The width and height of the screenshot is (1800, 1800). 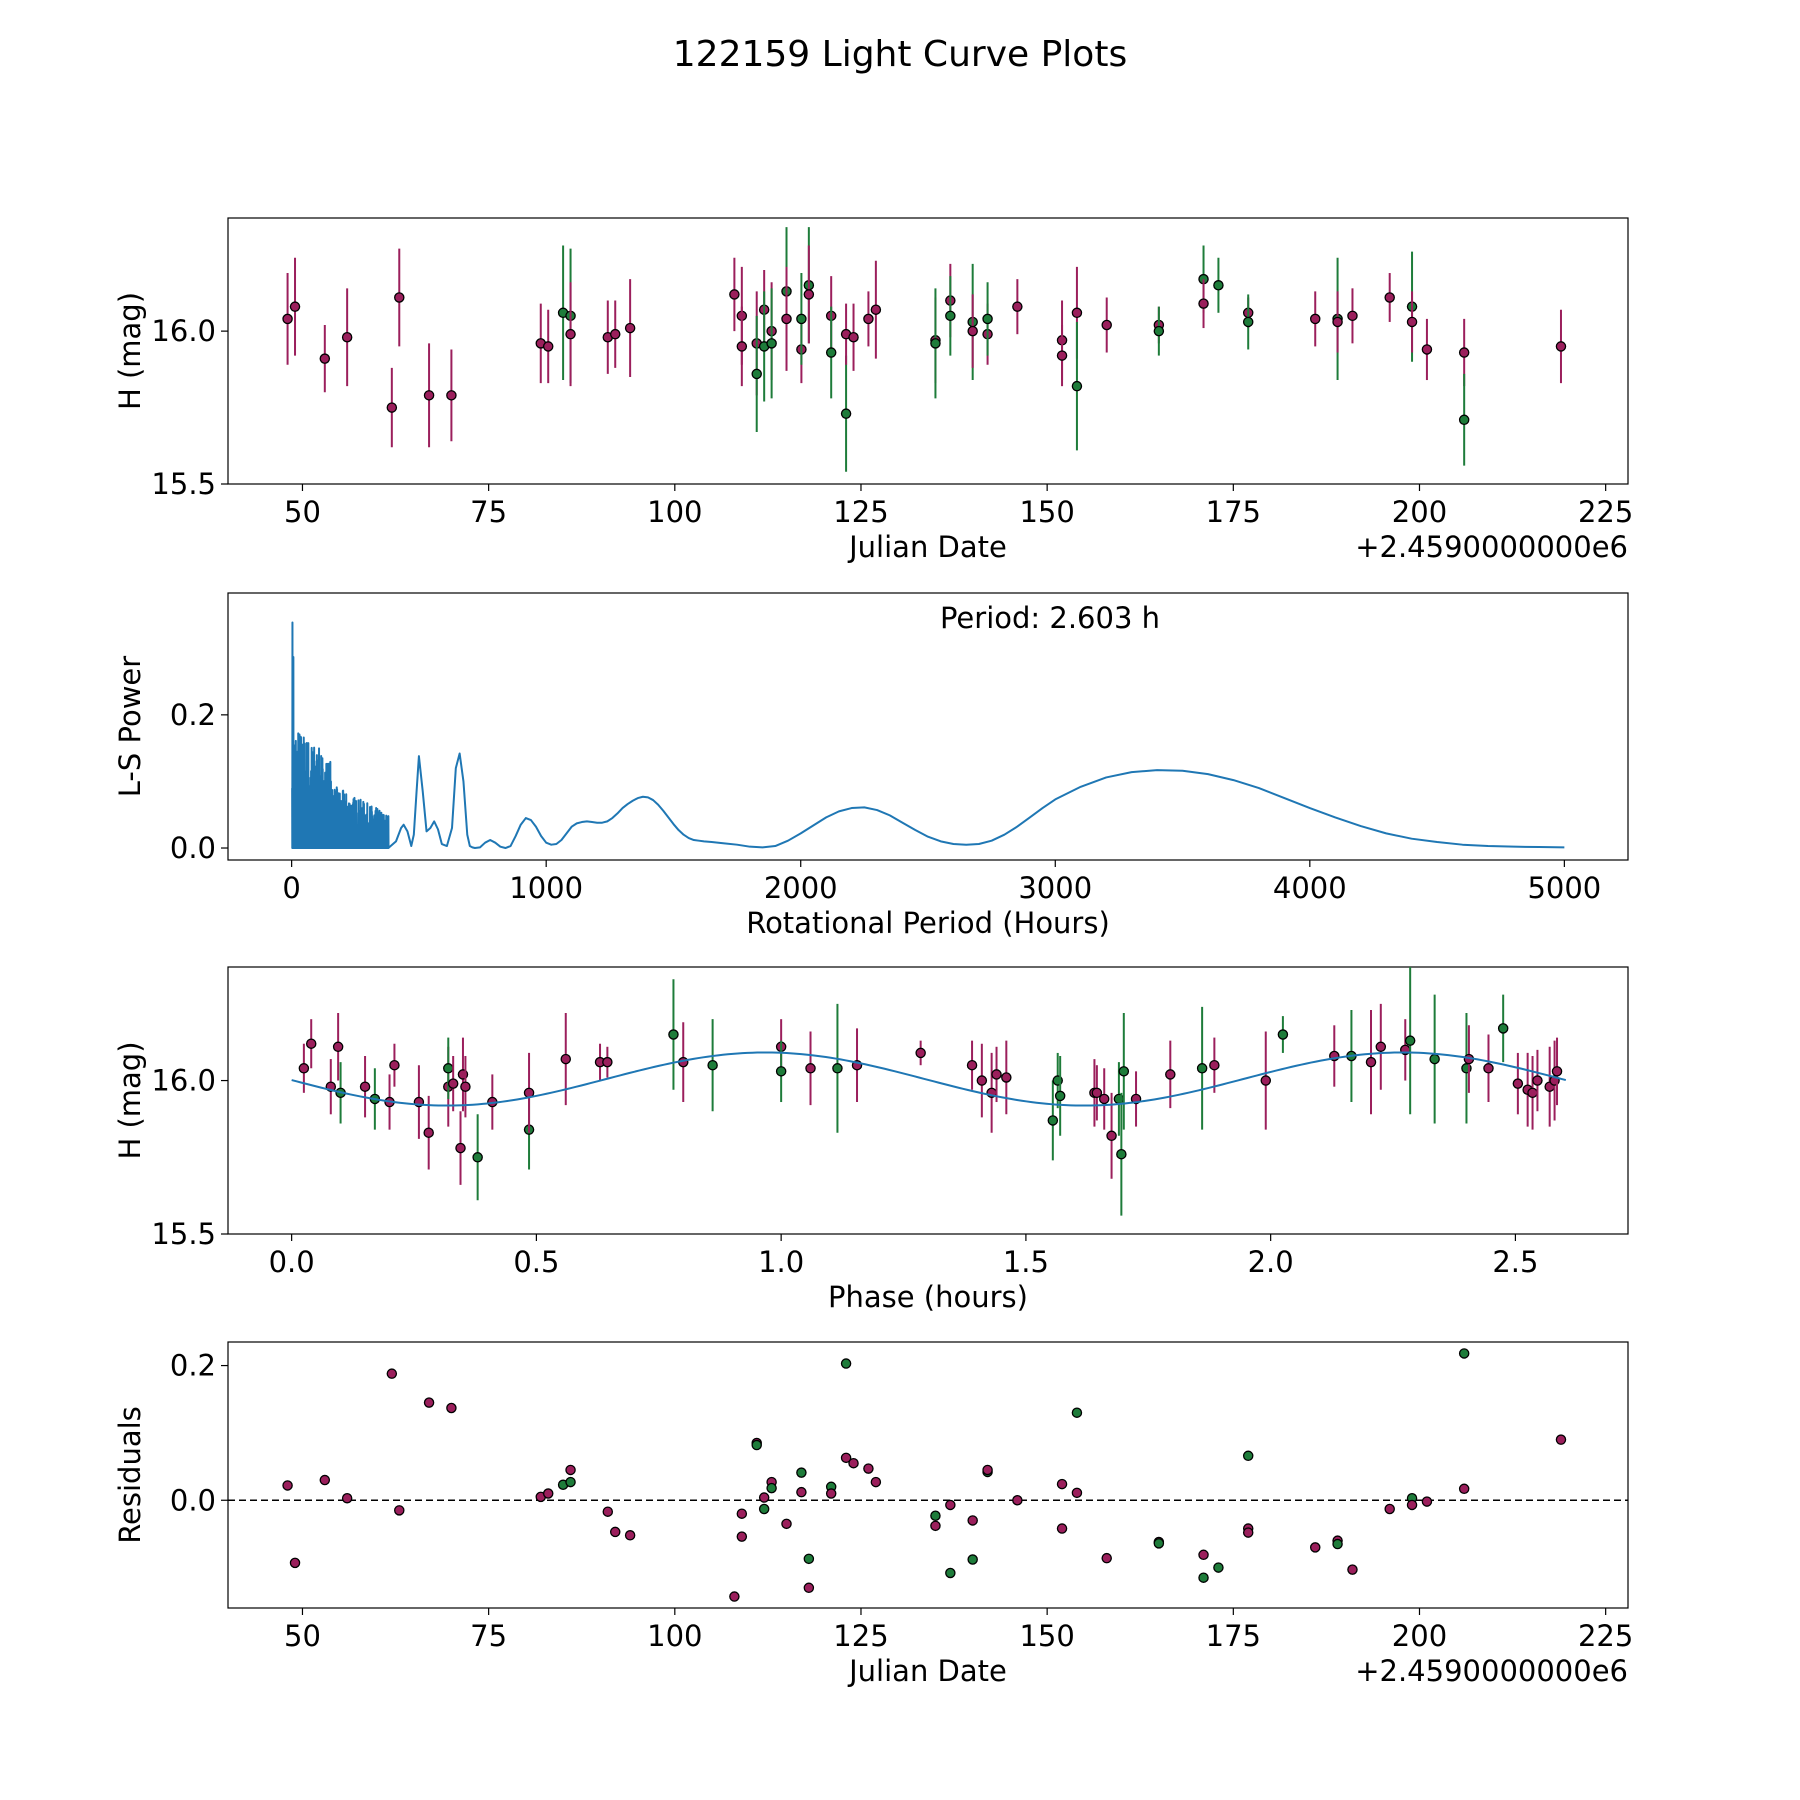 I want to click on x-axis-label: Julian Date, so click(x=927, y=547).